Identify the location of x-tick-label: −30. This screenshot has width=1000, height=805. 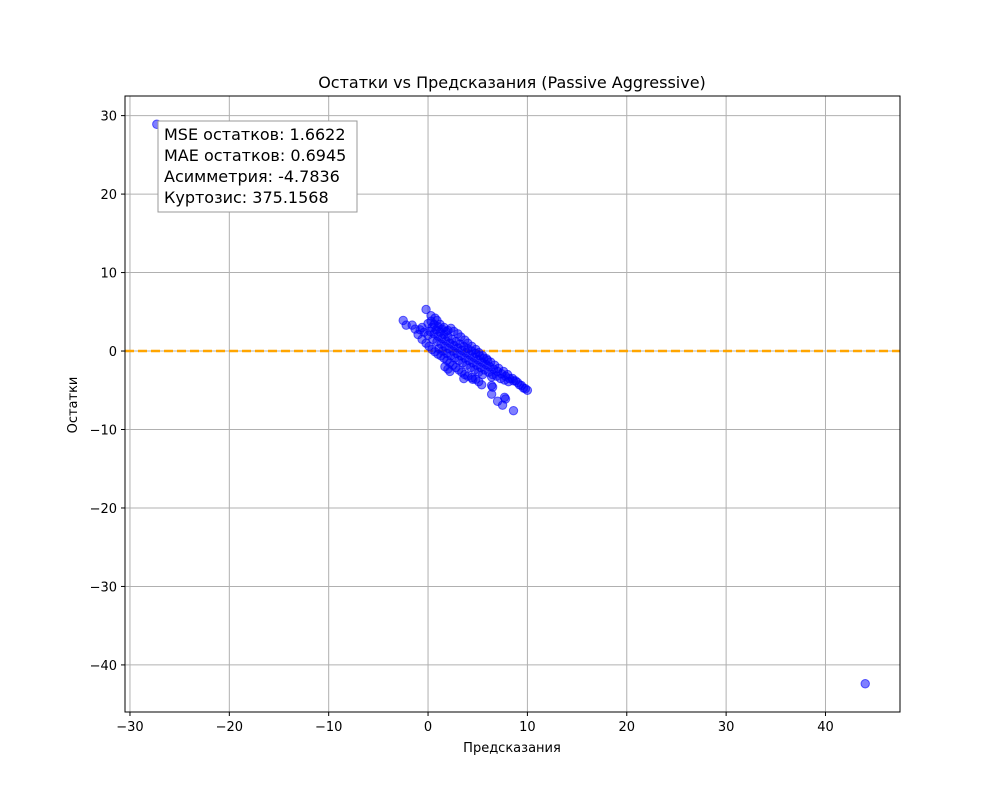
(129, 727).